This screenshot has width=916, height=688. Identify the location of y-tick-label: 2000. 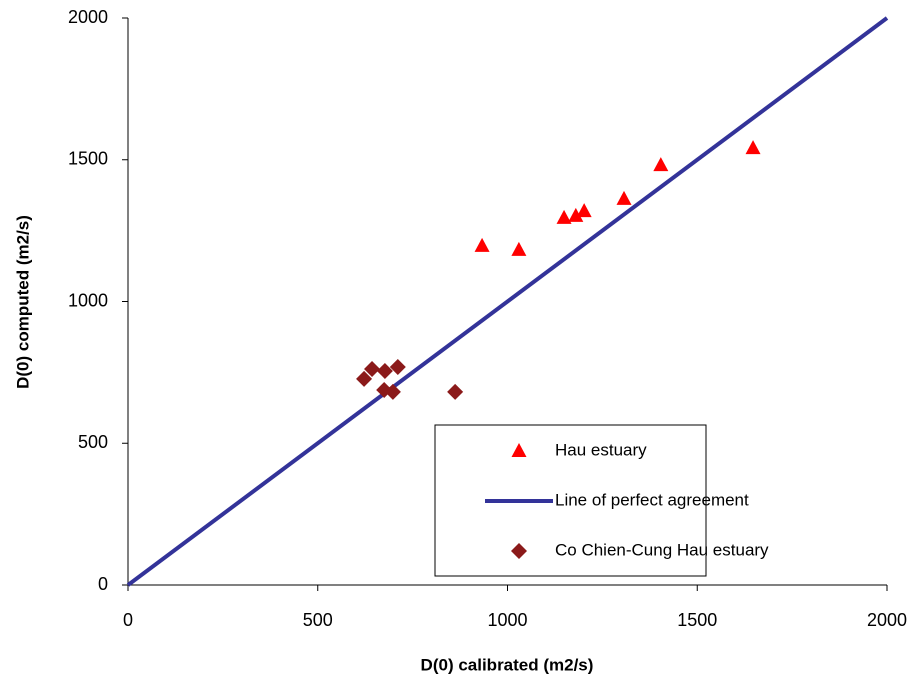
(88, 17).